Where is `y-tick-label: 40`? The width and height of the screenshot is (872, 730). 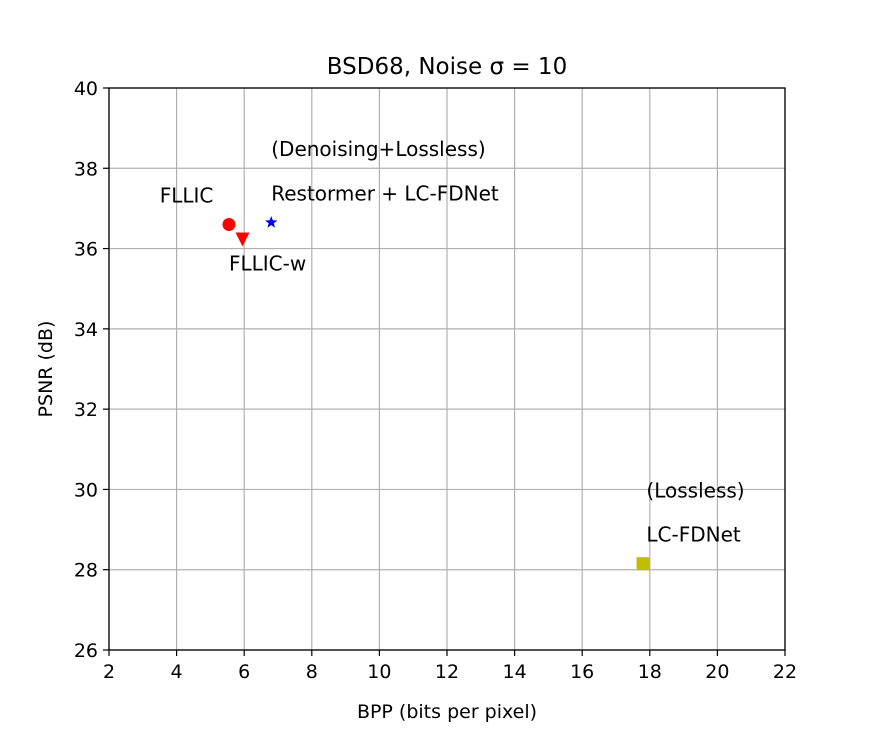
y-tick-label: 40 is located at coordinates (86, 89).